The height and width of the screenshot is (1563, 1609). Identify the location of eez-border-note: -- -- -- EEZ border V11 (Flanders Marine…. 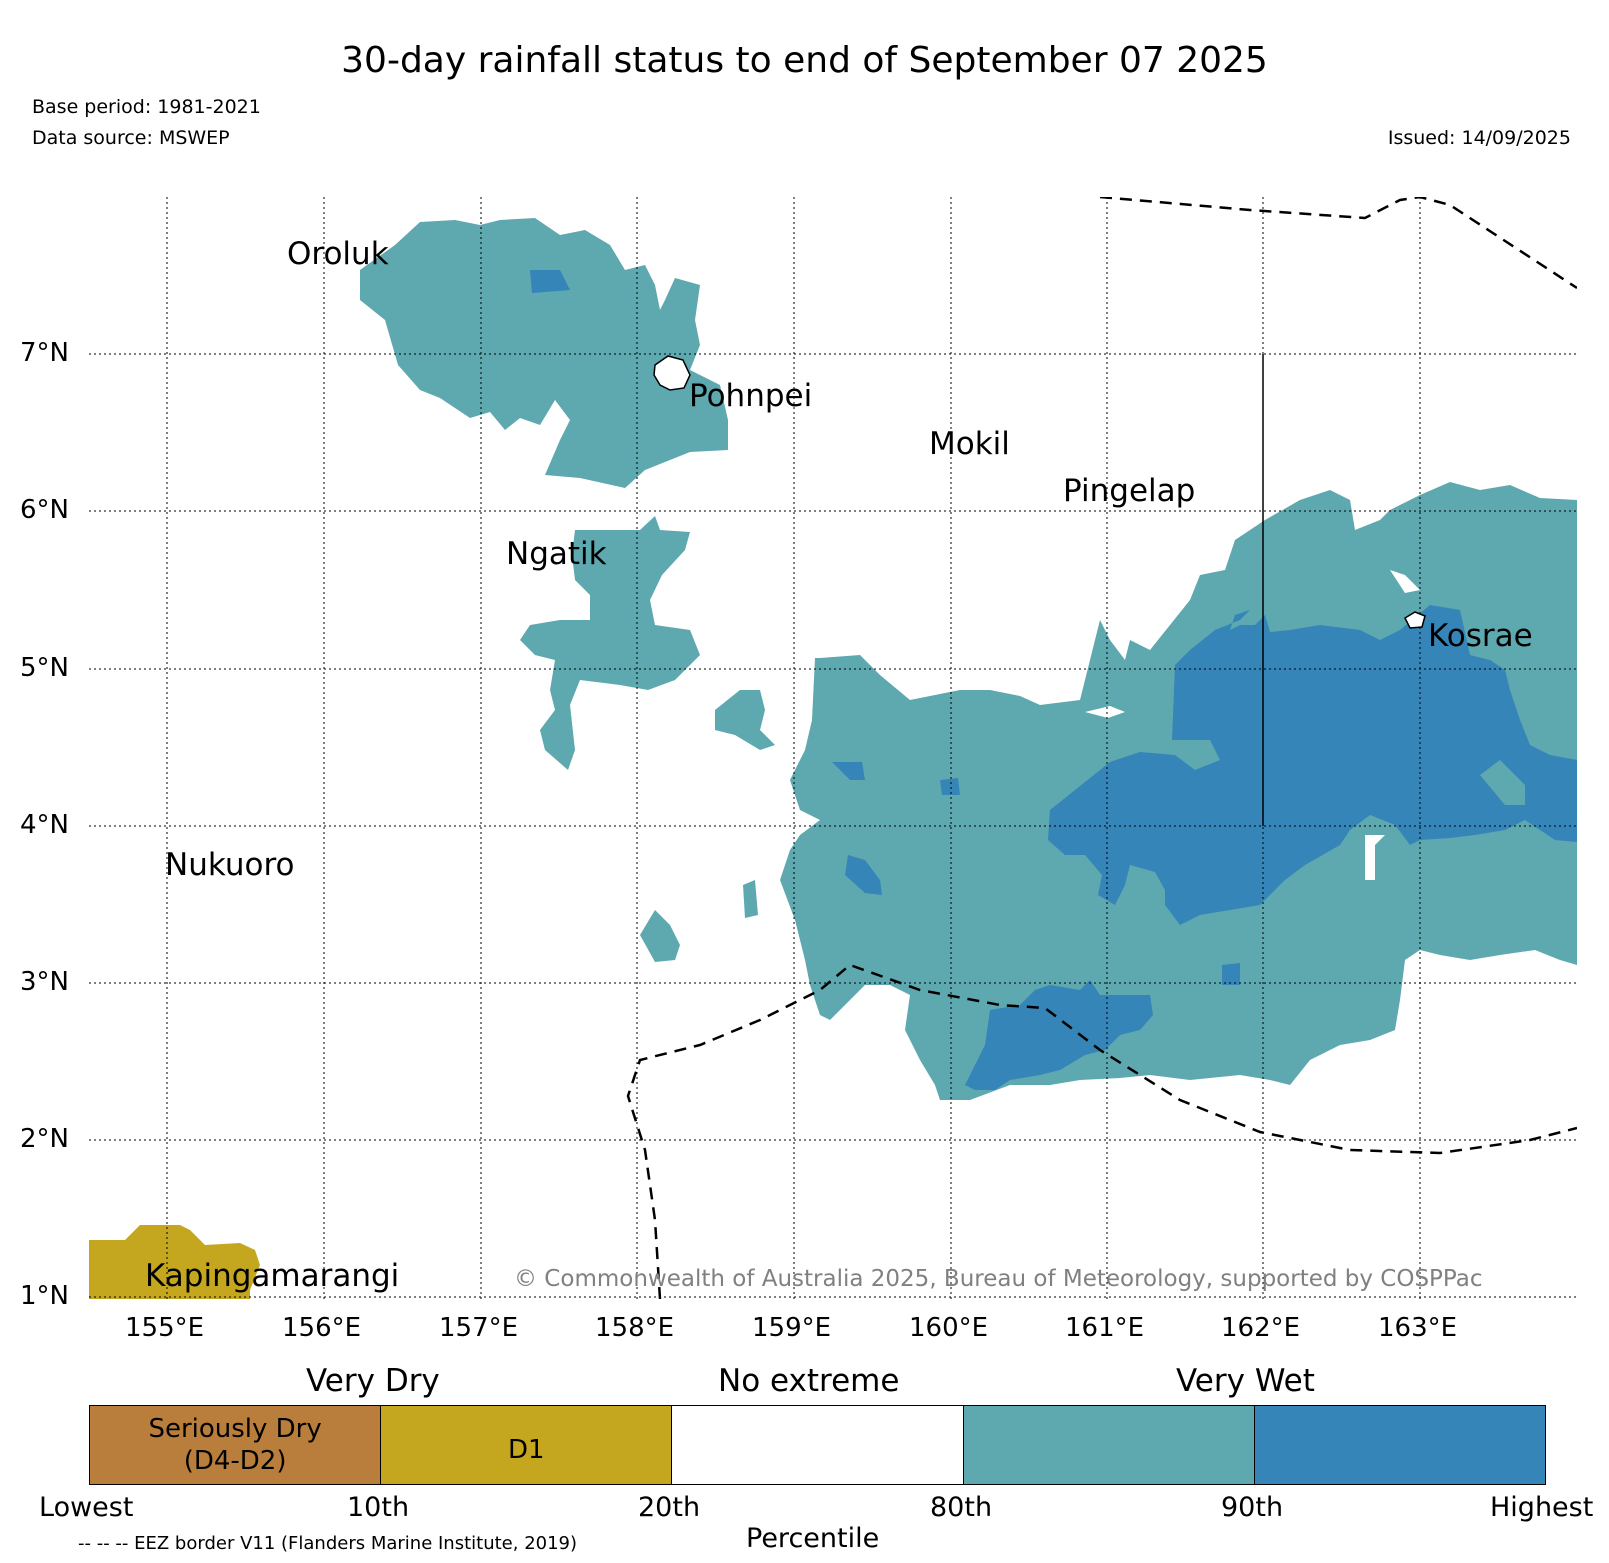
(328, 1543).